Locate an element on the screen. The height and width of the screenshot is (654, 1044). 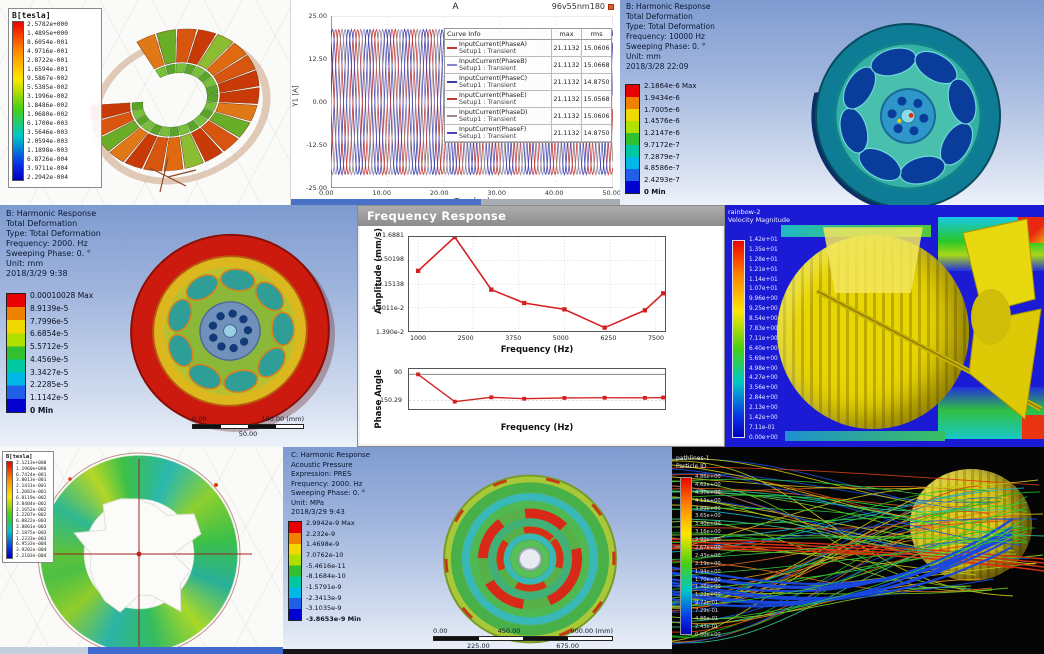
x-tick: 3750 is located at coordinates (513, 338).